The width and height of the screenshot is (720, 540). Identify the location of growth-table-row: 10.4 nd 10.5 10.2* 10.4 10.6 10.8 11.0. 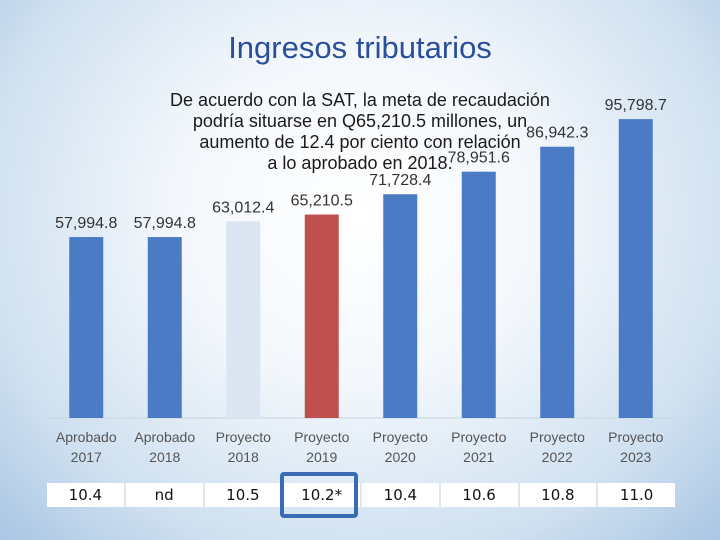
(361, 495).